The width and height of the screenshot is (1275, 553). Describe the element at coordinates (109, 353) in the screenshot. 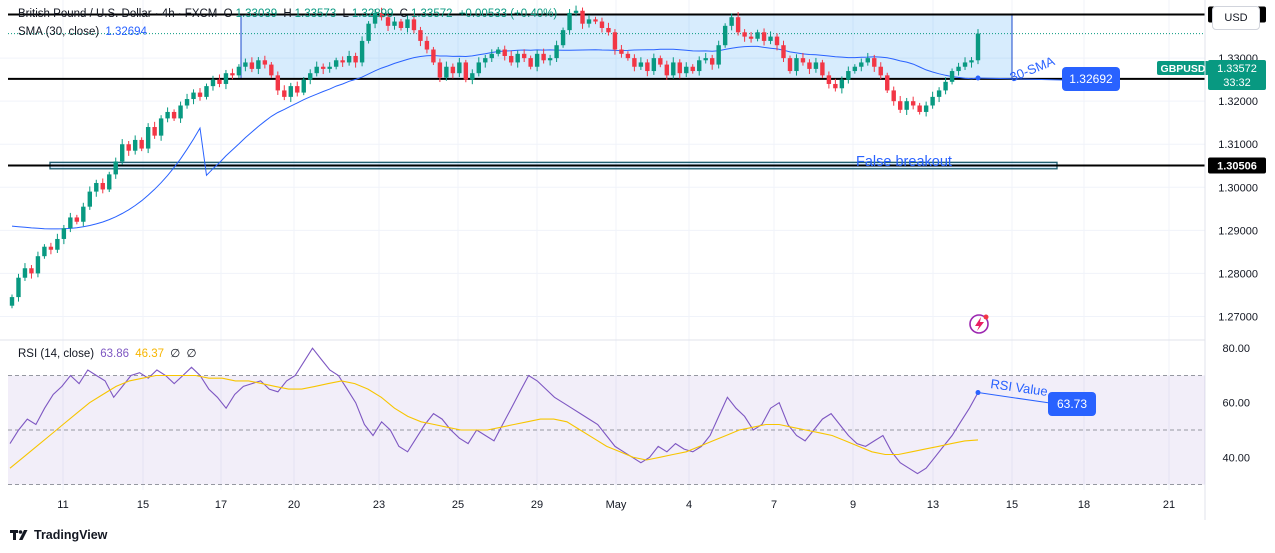

I see `rsi-legend: RSI (14, close) 63.86 46.37 ∅ ∅` at that location.